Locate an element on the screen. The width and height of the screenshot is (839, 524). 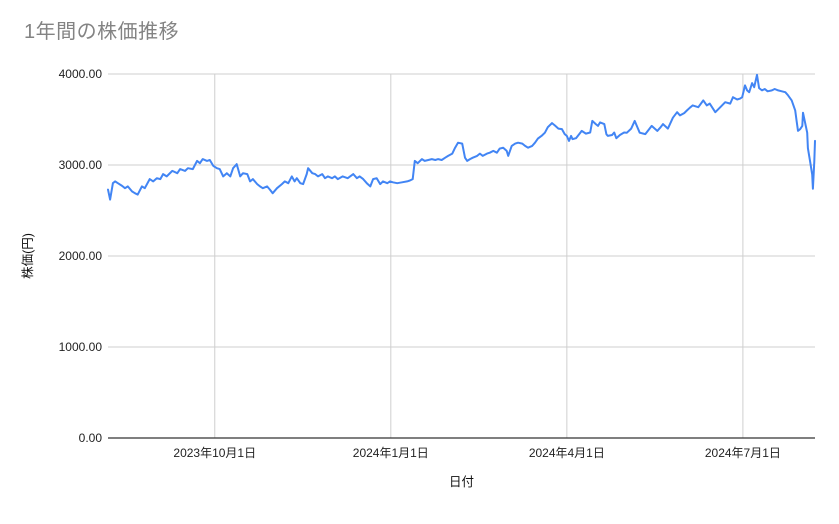
chart-title: 1年間の株価推移 is located at coordinates (102, 32).